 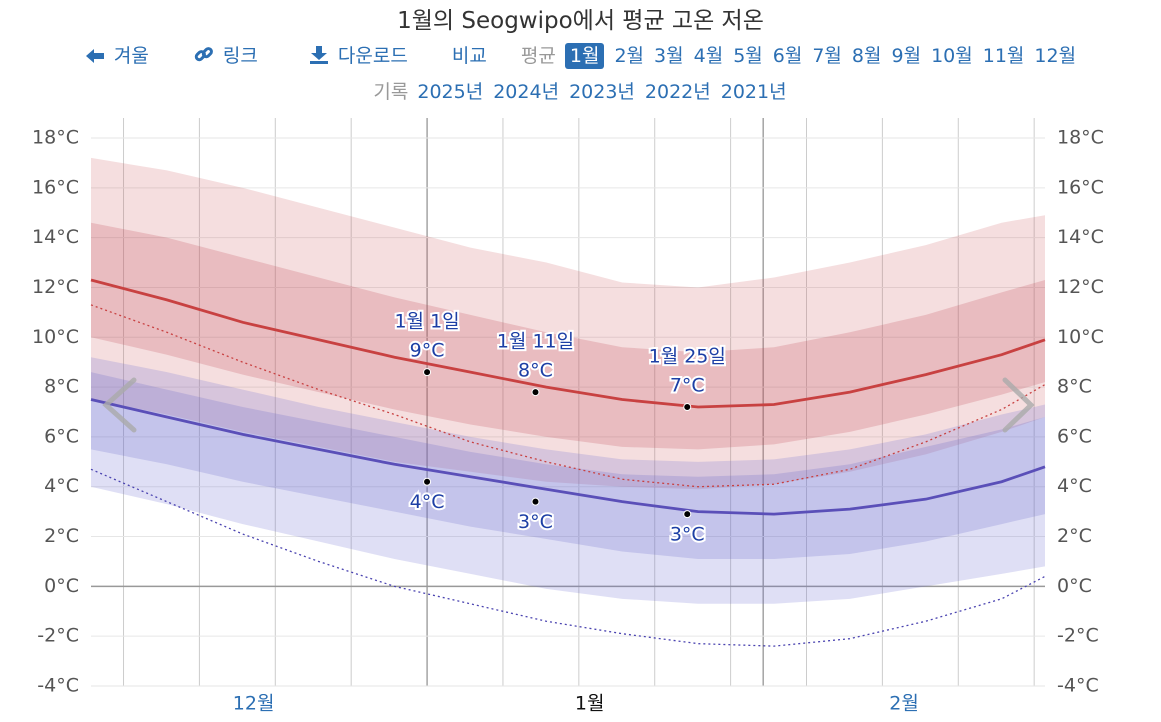 What do you see at coordinates (1080, 187) in the screenshot?
I see `y2-tick-label: 16°C` at bounding box center [1080, 187].